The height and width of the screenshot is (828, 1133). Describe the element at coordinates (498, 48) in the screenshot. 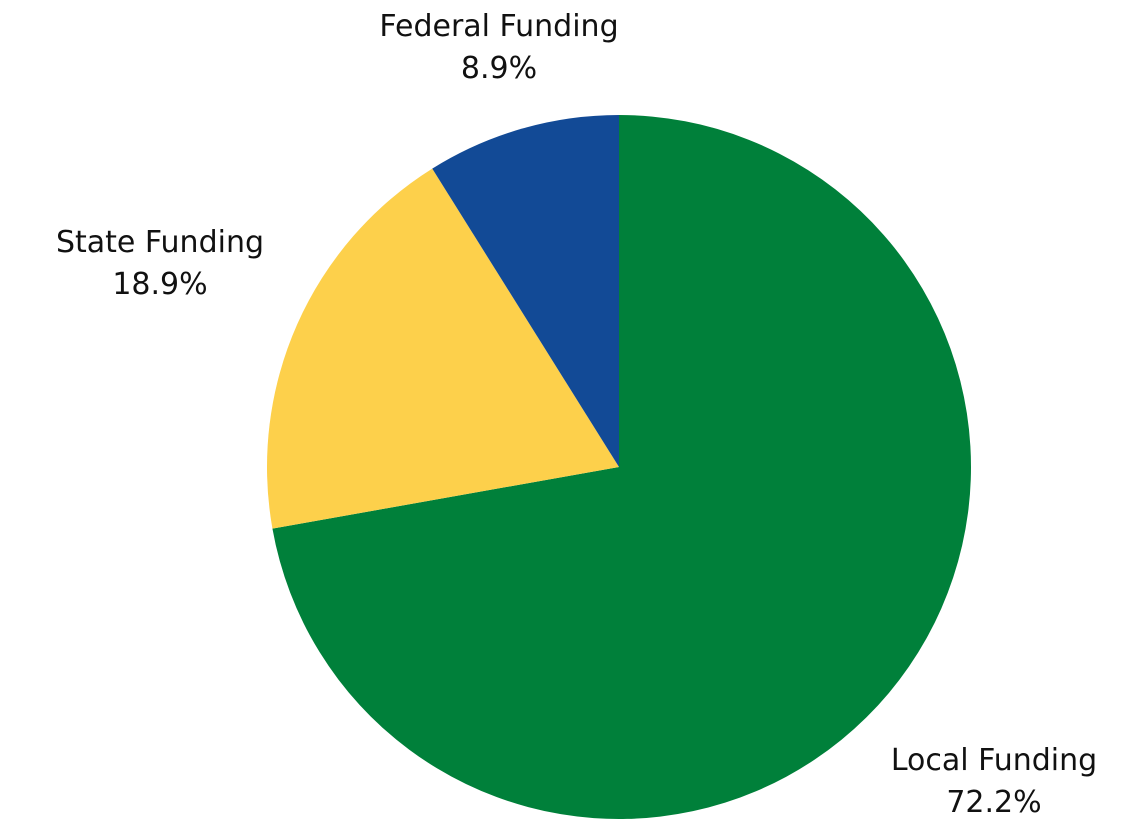

I see `slice-label-federal-funding: Federal Funding 8.9%` at that location.